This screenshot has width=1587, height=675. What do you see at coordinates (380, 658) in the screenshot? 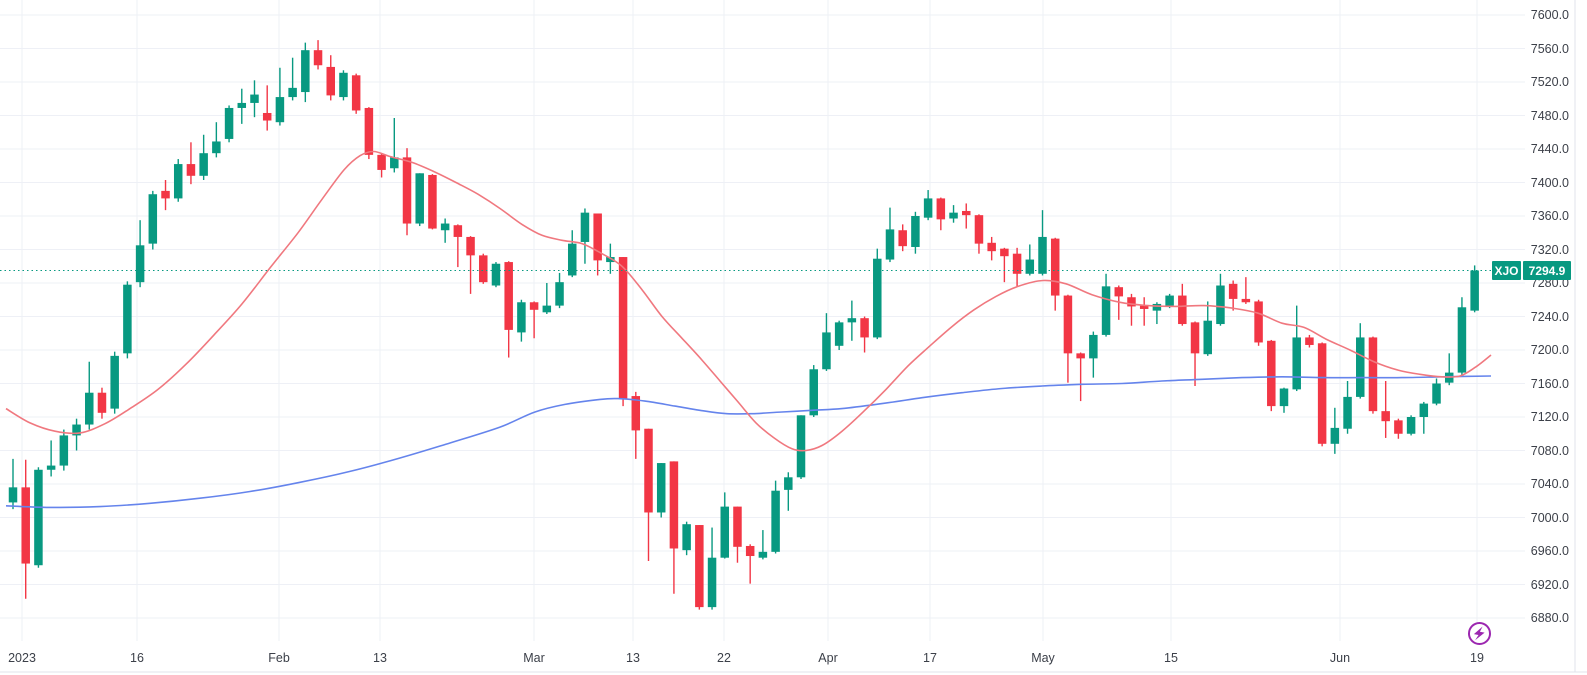
I see `time-tick-label: 13` at bounding box center [380, 658].